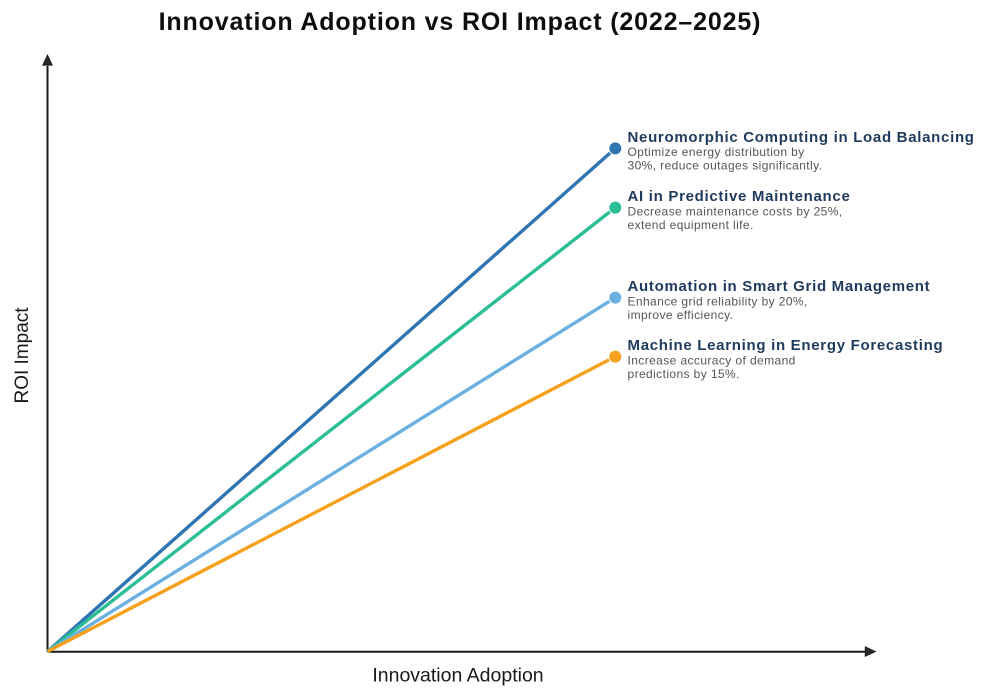  I want to click on svg-text: ROI Impact, so click(22, 355).